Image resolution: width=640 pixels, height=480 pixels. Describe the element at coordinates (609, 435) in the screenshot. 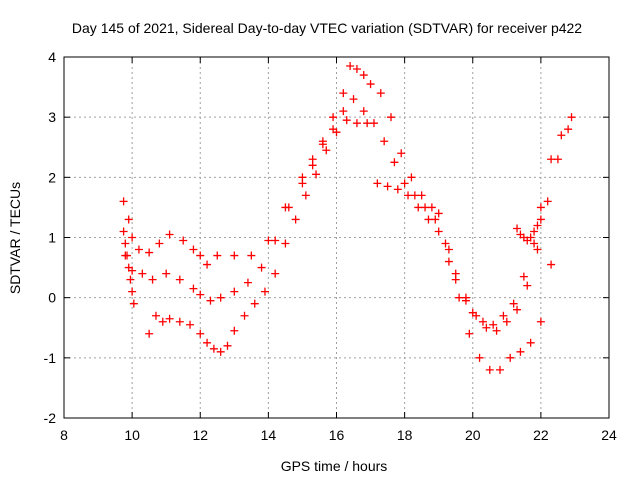

I see `x-tick-label: 24` at that location.